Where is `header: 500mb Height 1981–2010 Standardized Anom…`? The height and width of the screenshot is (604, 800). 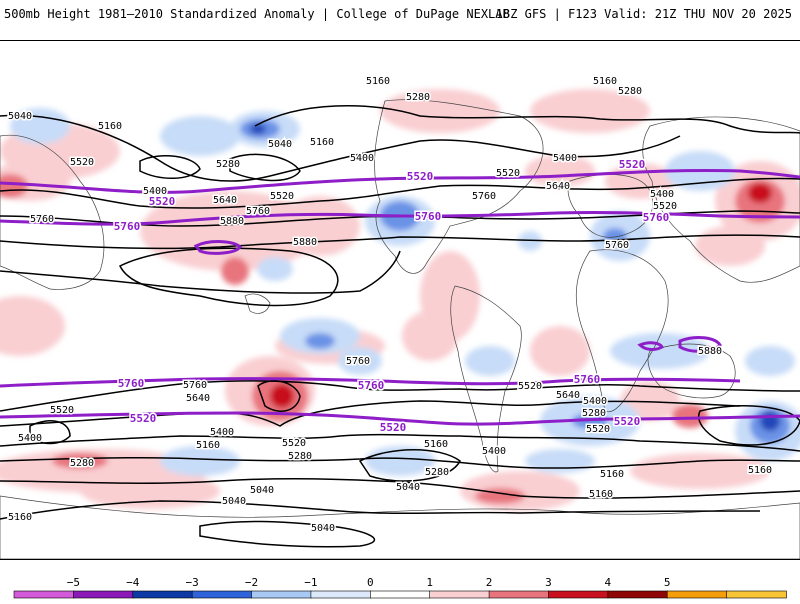
header: 500mb Height 1981–2010 Standardized Anom… is located at coordinates (400, 14).